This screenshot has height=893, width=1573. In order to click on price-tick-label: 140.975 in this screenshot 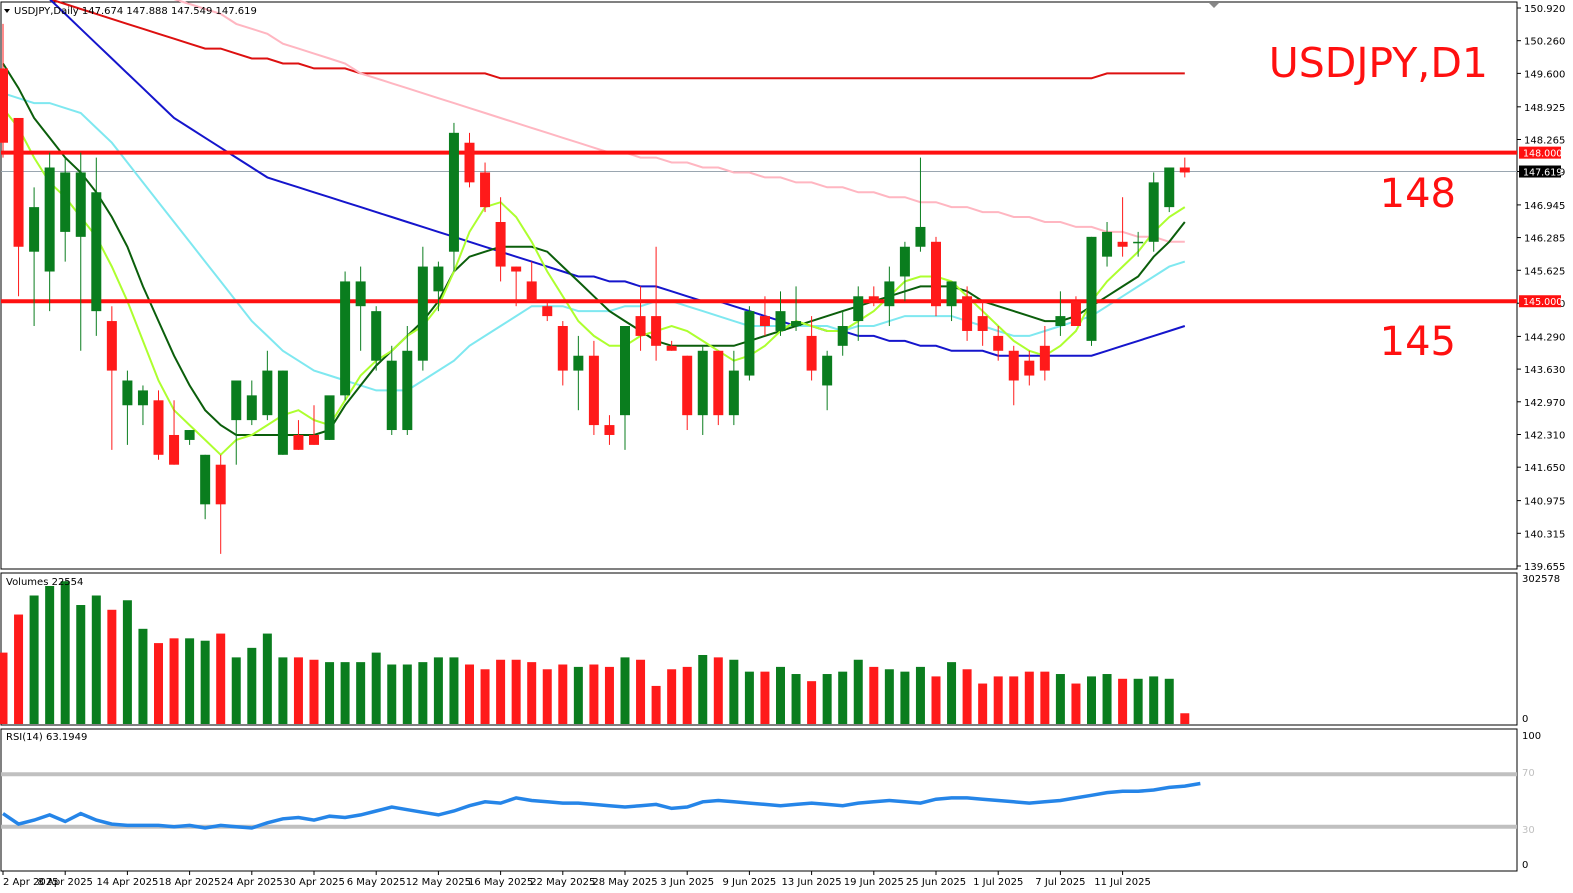, I will do `click(1544, 502)`.